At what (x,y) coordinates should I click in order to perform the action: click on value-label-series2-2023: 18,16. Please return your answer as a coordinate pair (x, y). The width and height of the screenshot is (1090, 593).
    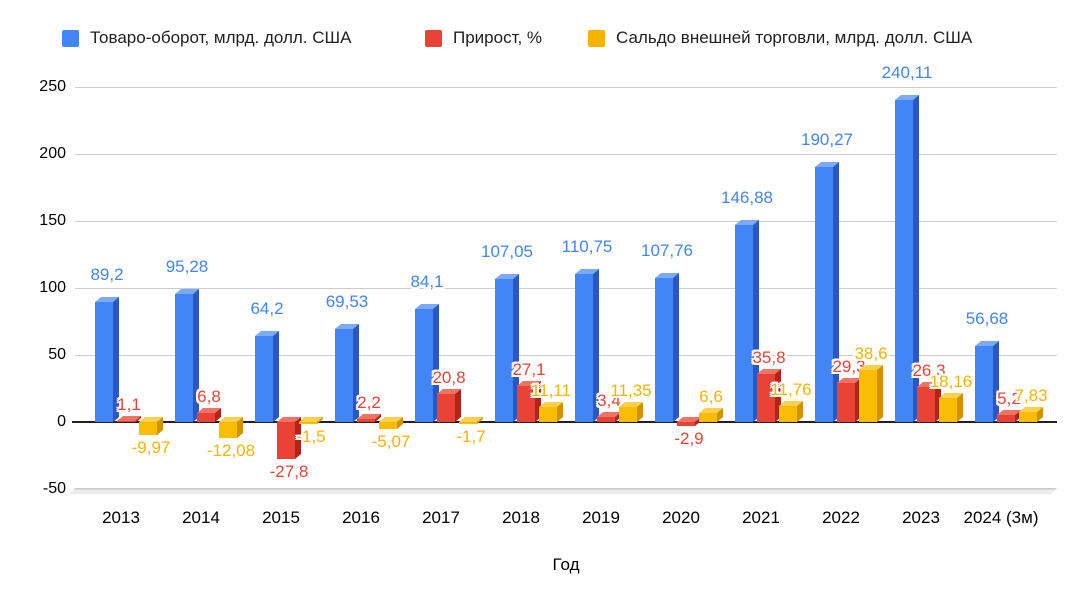
    Looking at the image, I should click on (951, 381).